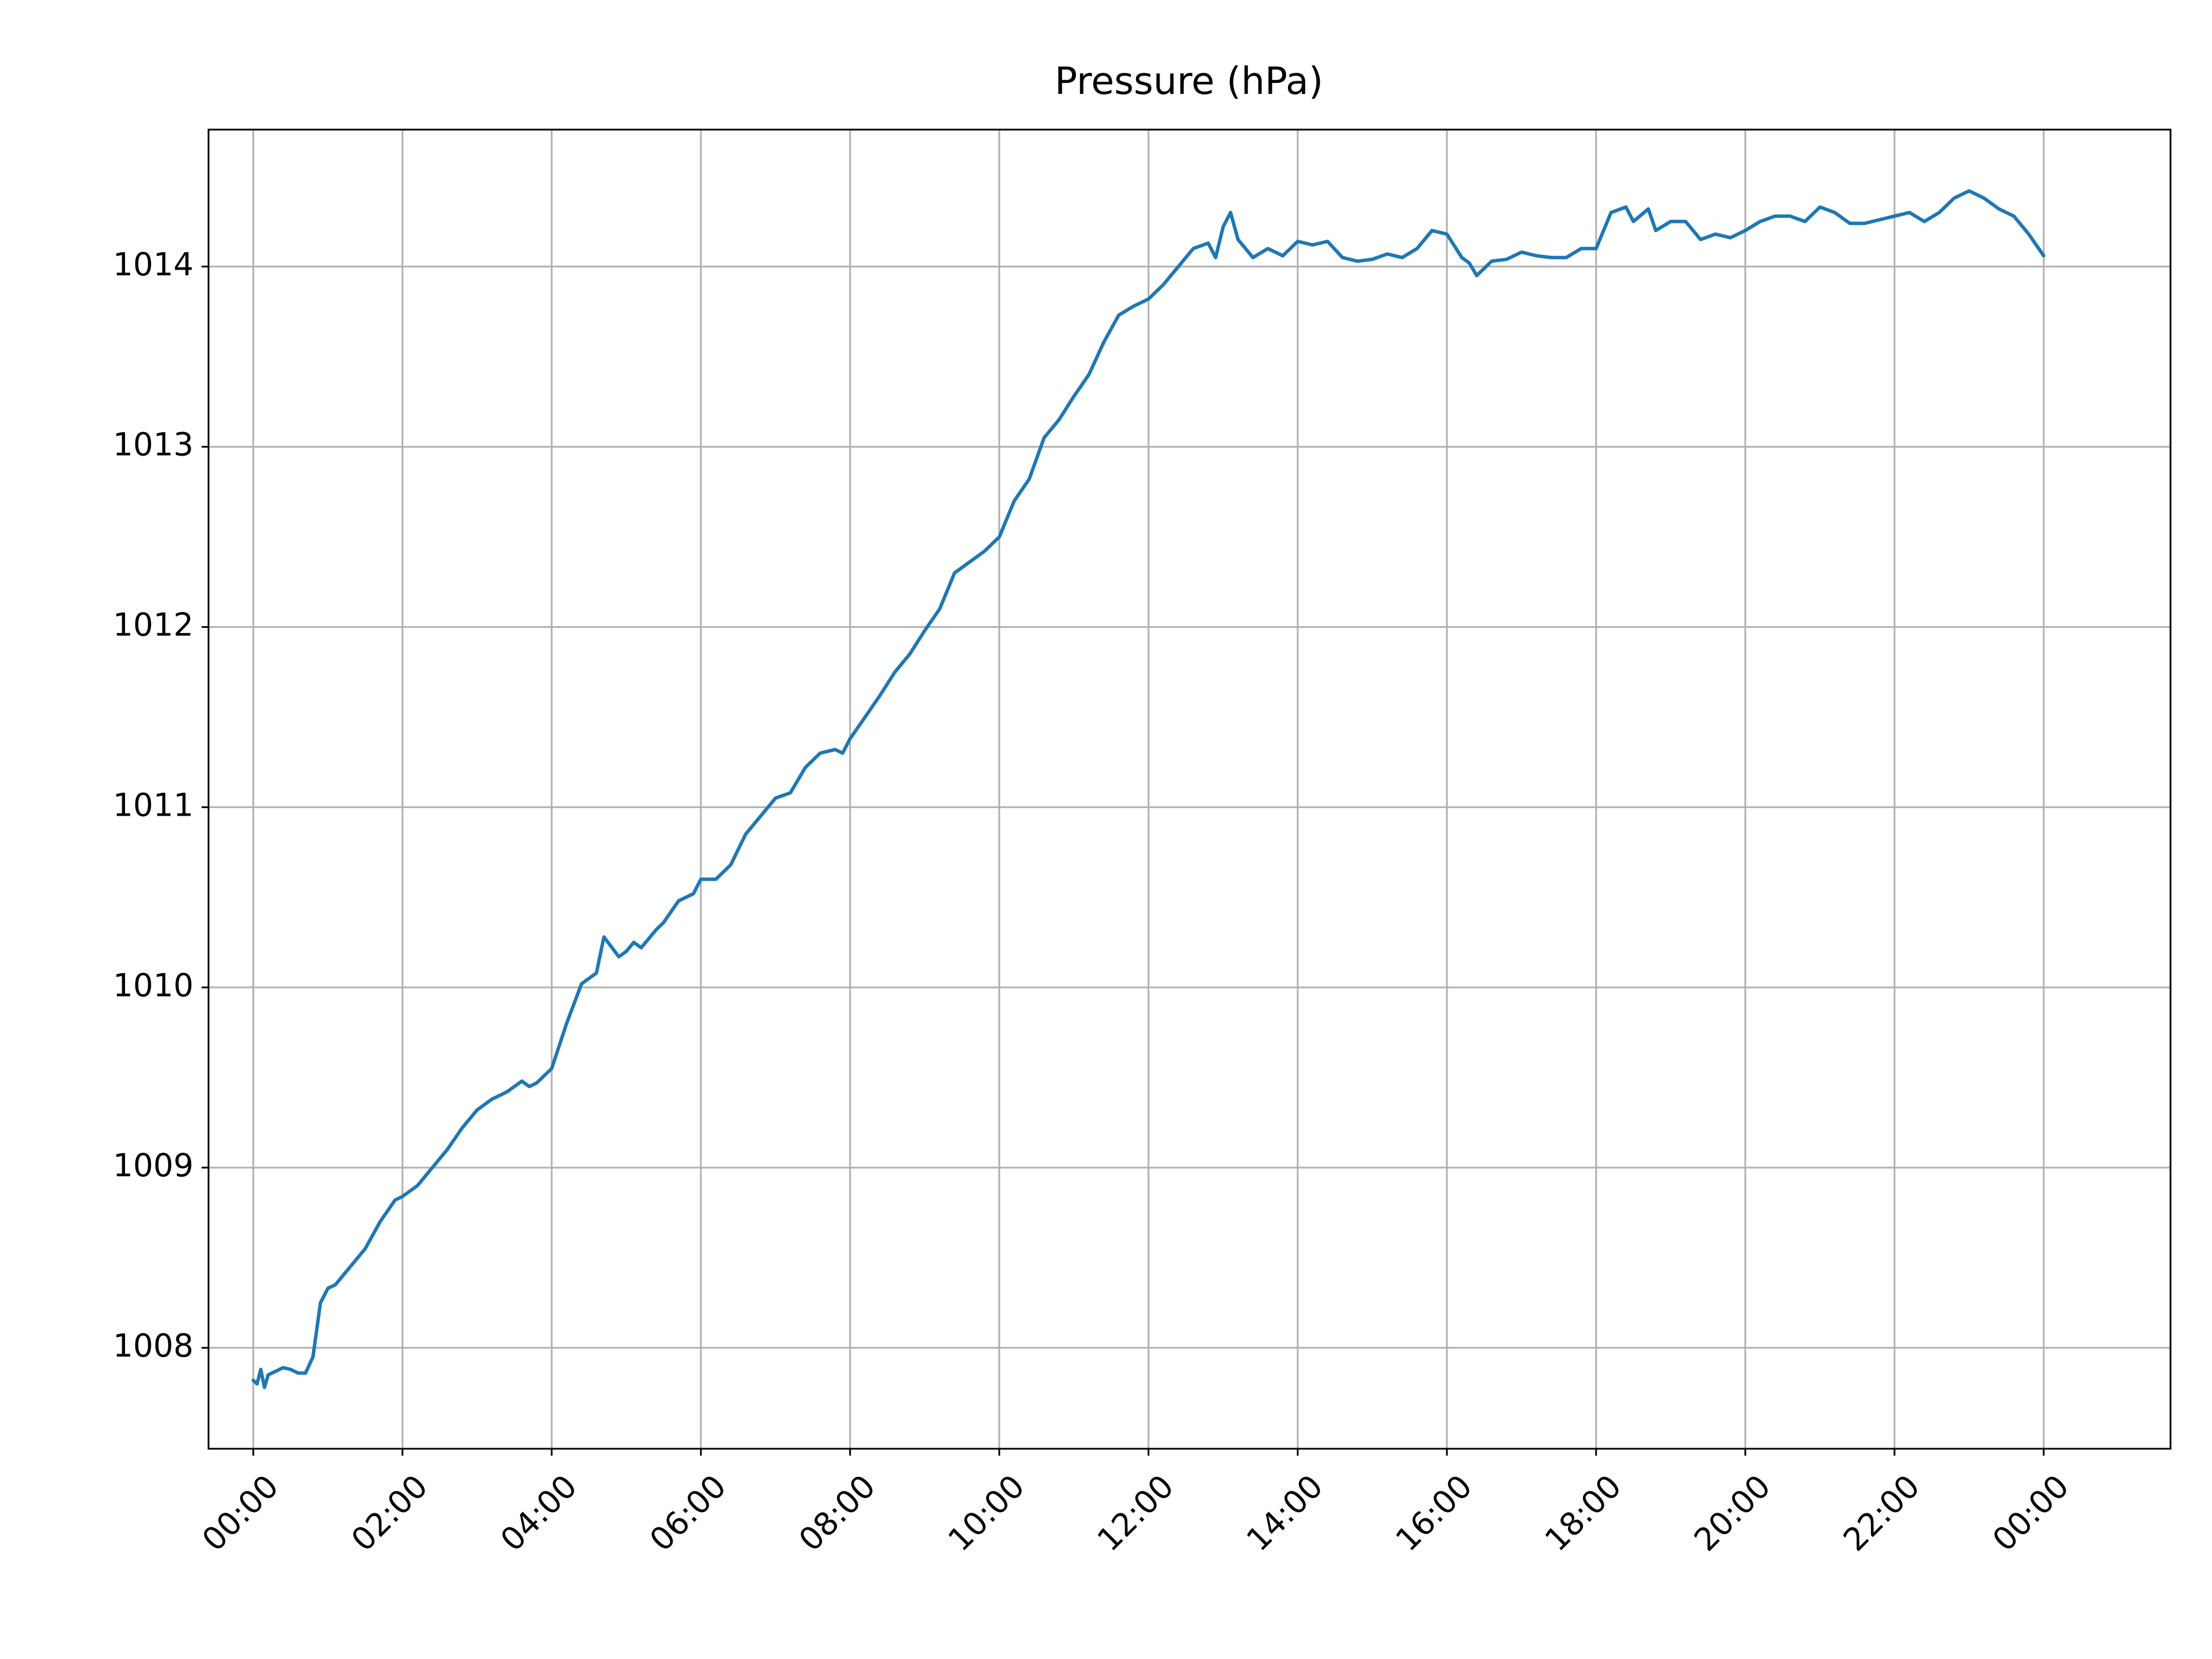  Describe the element at coordinates (153, 804) in the screenshot. I see `y-tick-label: 1011` at that location.